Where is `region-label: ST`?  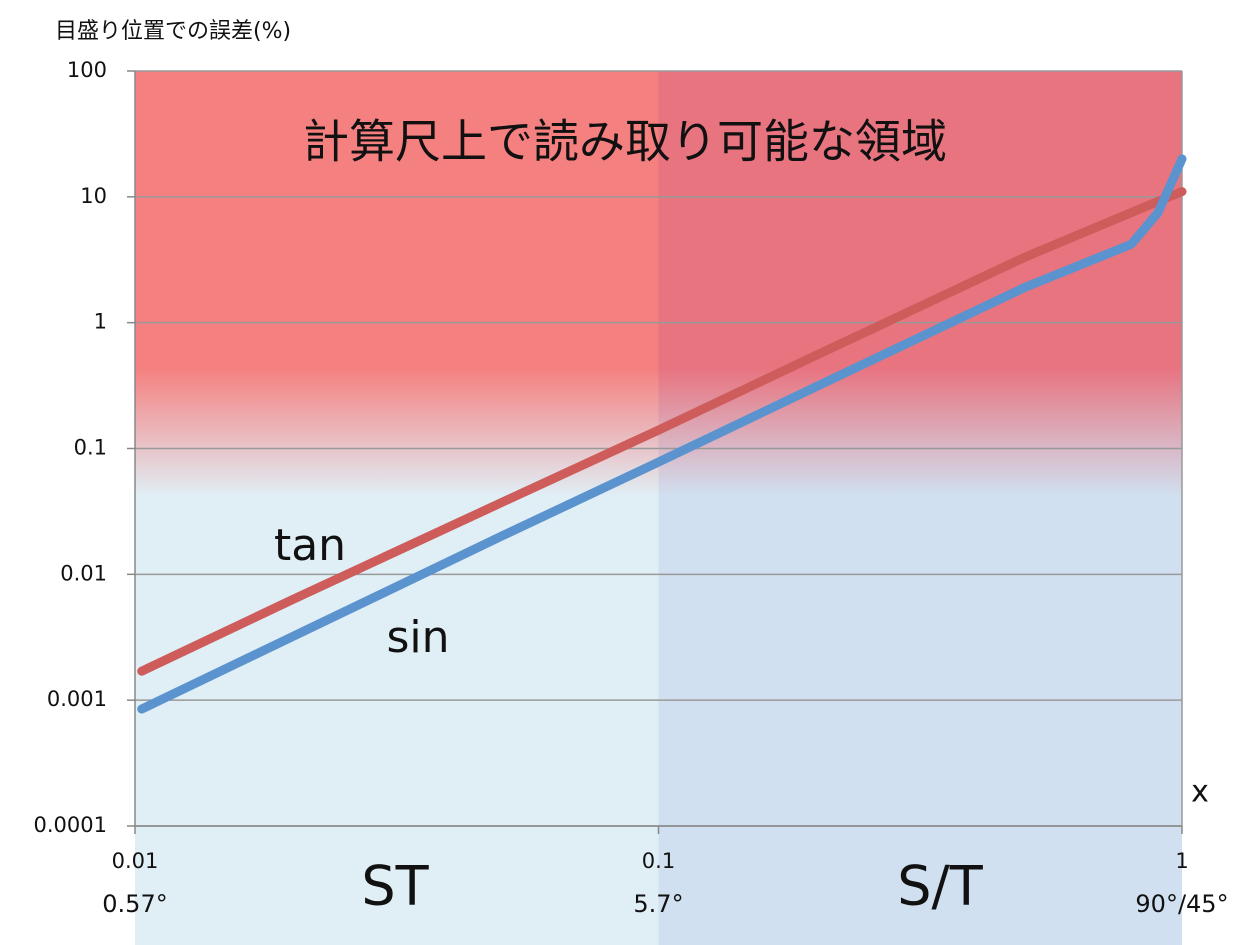 region-label: ST is located at coordinates (395, 886).